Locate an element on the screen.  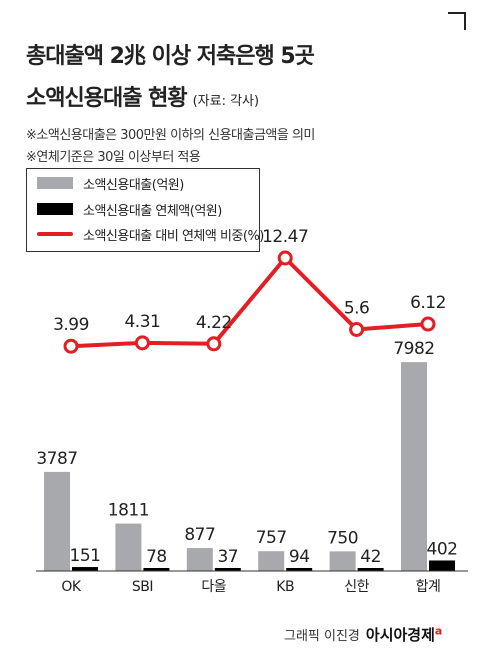
label-delinquent-2: 37 is located at coordinates (227, 557).